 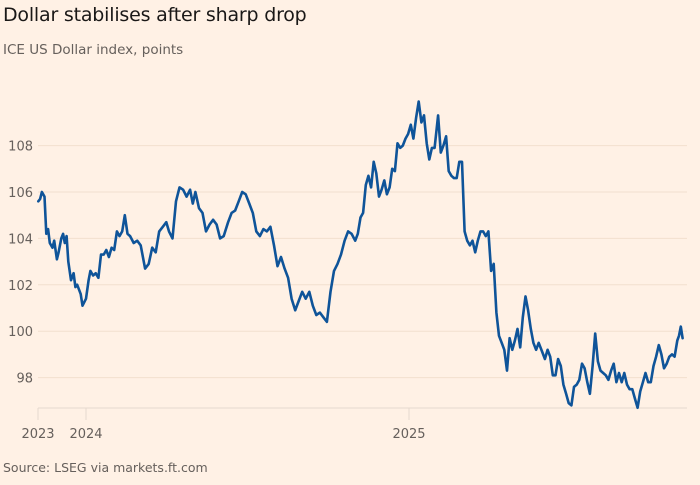 I want to click on x-axis: 2023 2024 2025, so click(x=354, y=424).